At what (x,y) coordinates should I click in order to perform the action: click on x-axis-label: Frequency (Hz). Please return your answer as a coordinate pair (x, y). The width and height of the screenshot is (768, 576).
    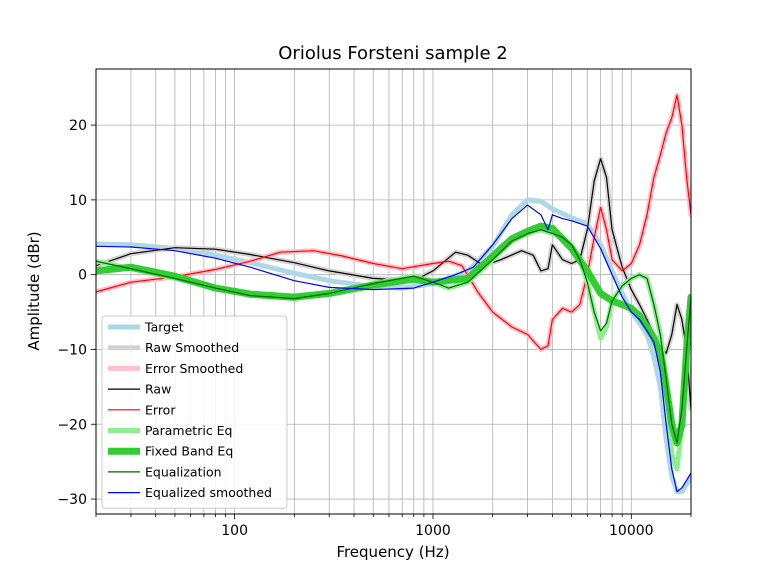
    Looking at the image, I should click on (392, 552).